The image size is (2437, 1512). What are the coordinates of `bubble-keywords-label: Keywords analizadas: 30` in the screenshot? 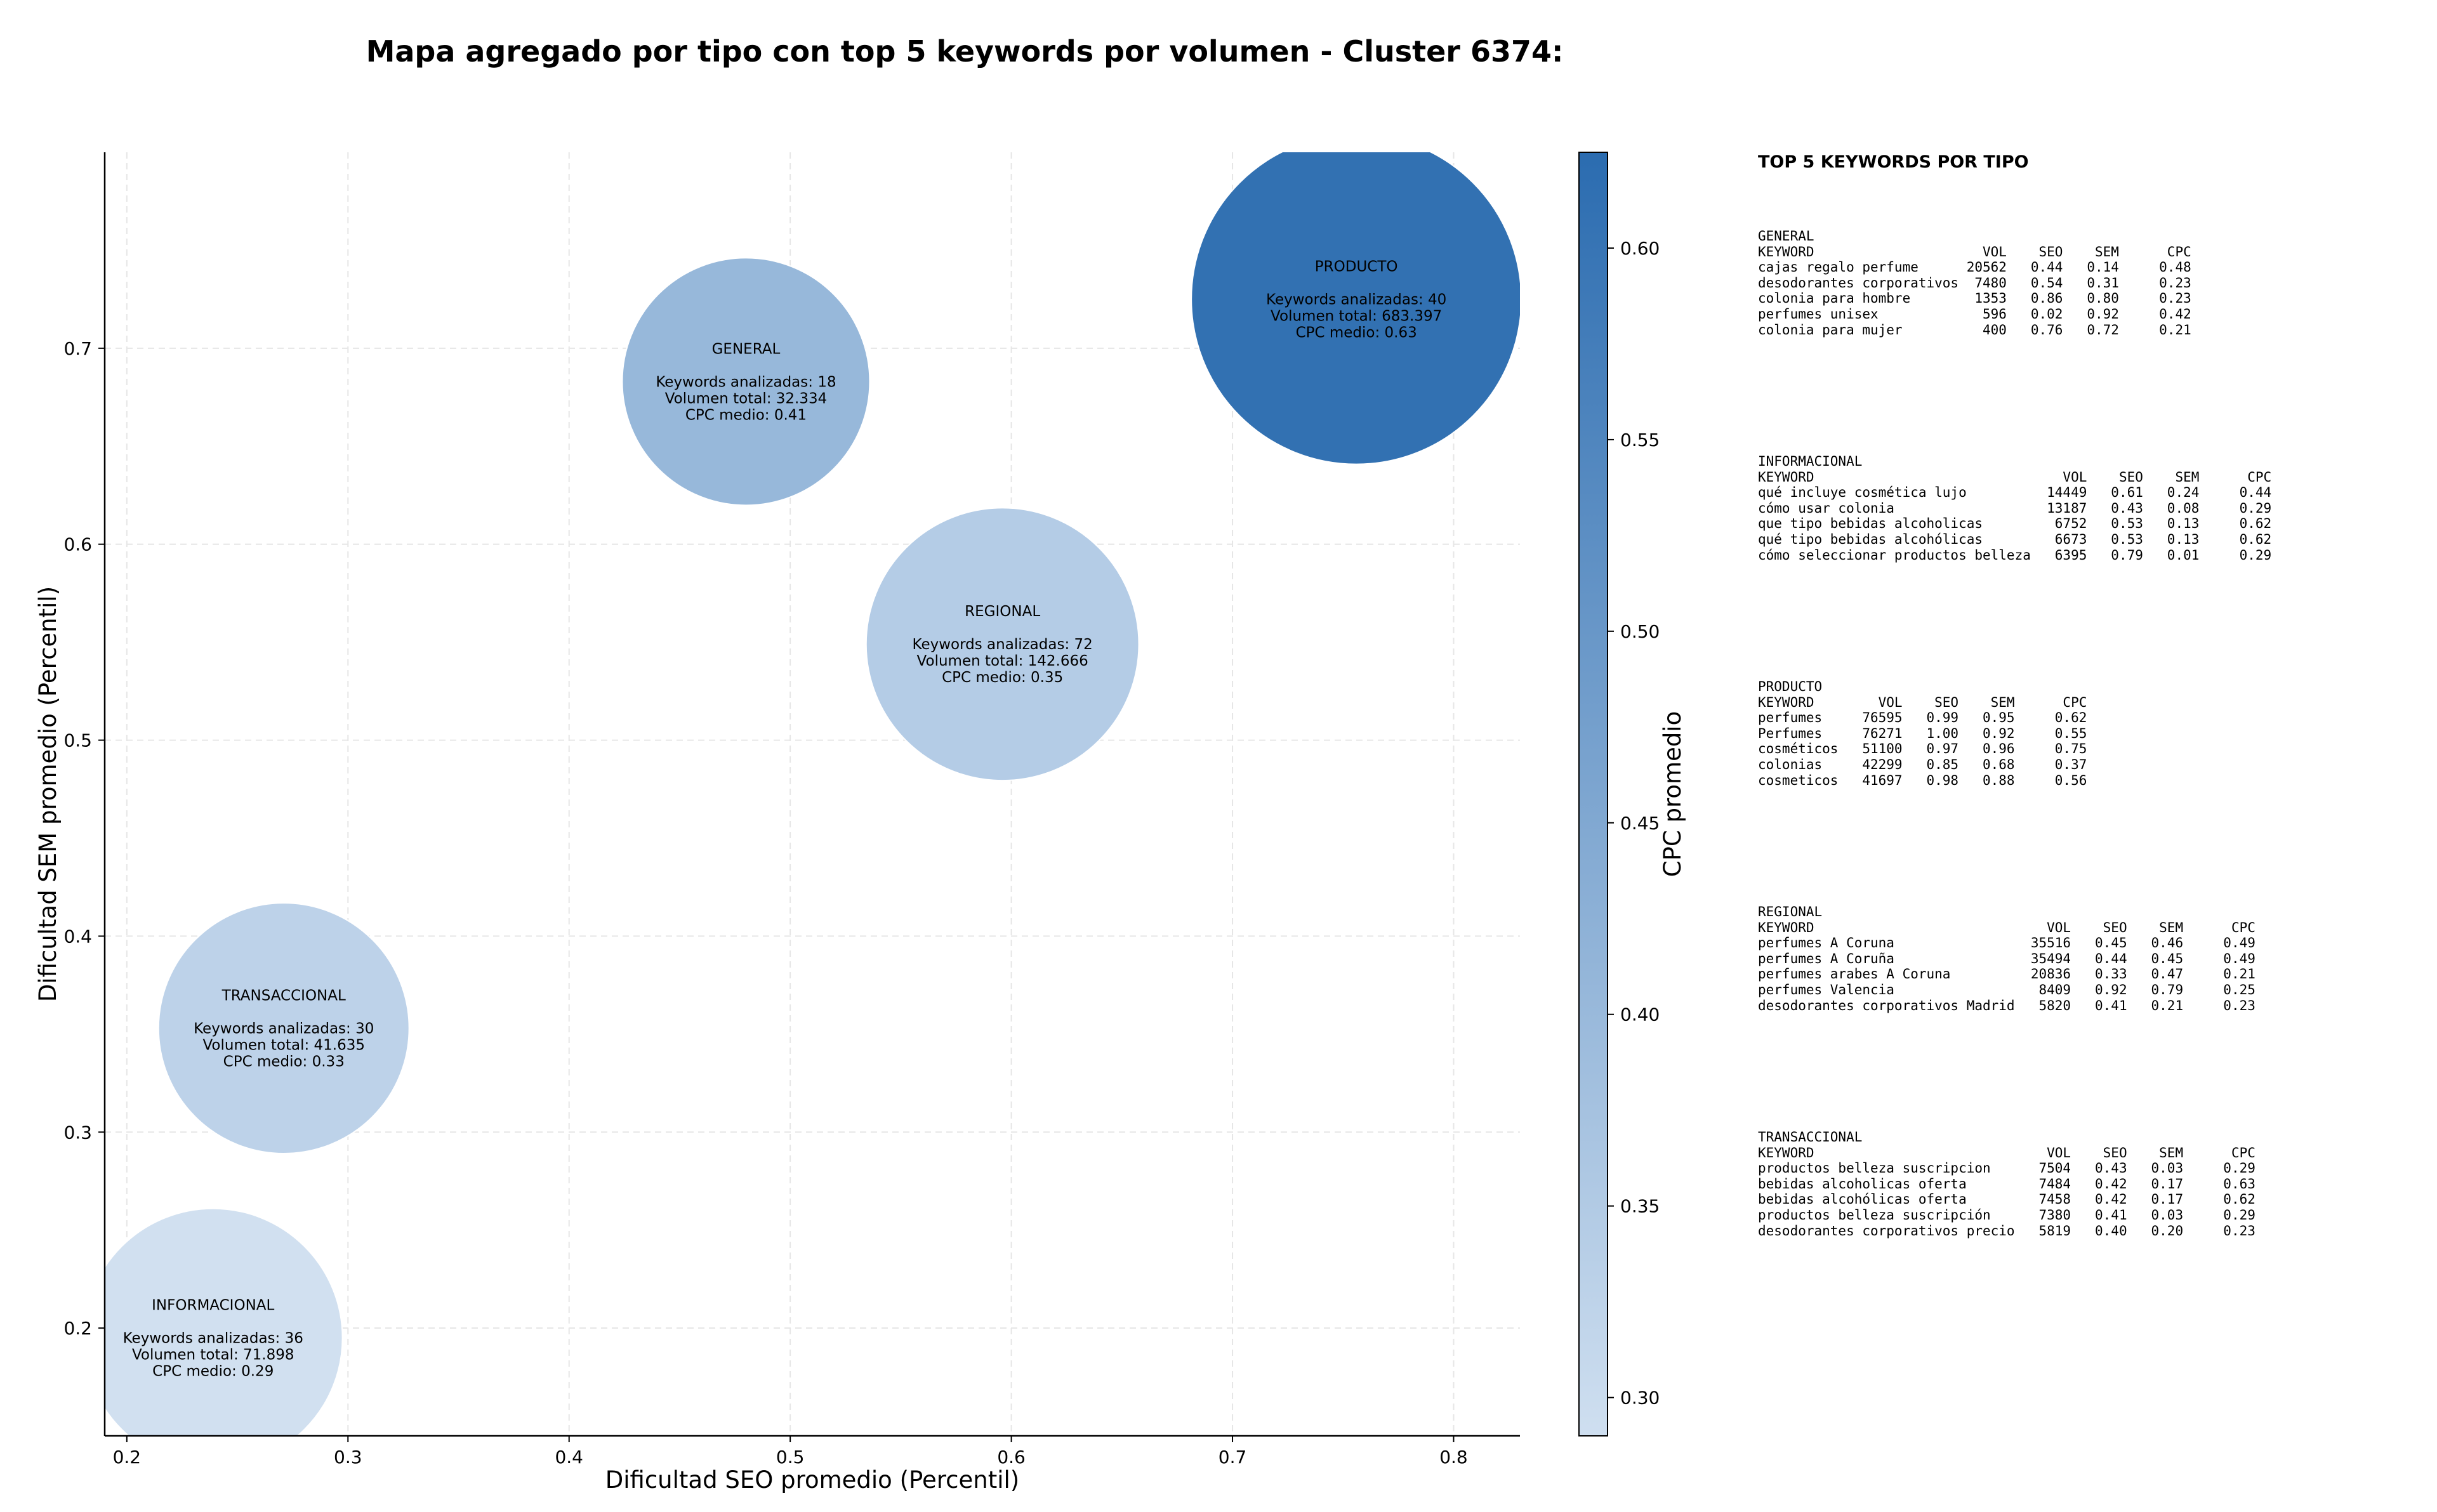 It's located at (284, 1029).